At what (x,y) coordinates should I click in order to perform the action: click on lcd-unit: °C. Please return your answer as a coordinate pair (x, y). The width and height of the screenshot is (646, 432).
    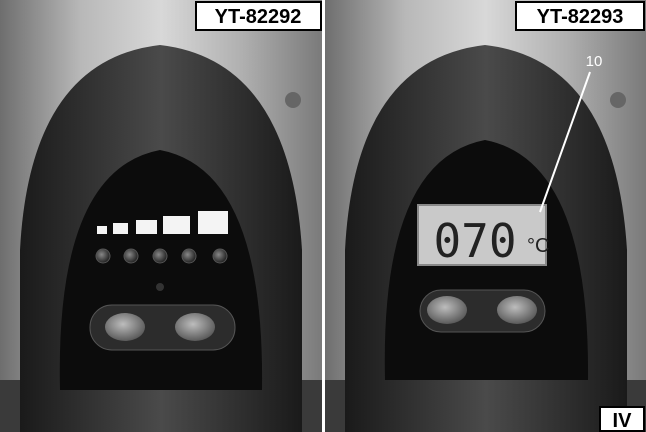
    Looking at the image, I should click on (538, 246).